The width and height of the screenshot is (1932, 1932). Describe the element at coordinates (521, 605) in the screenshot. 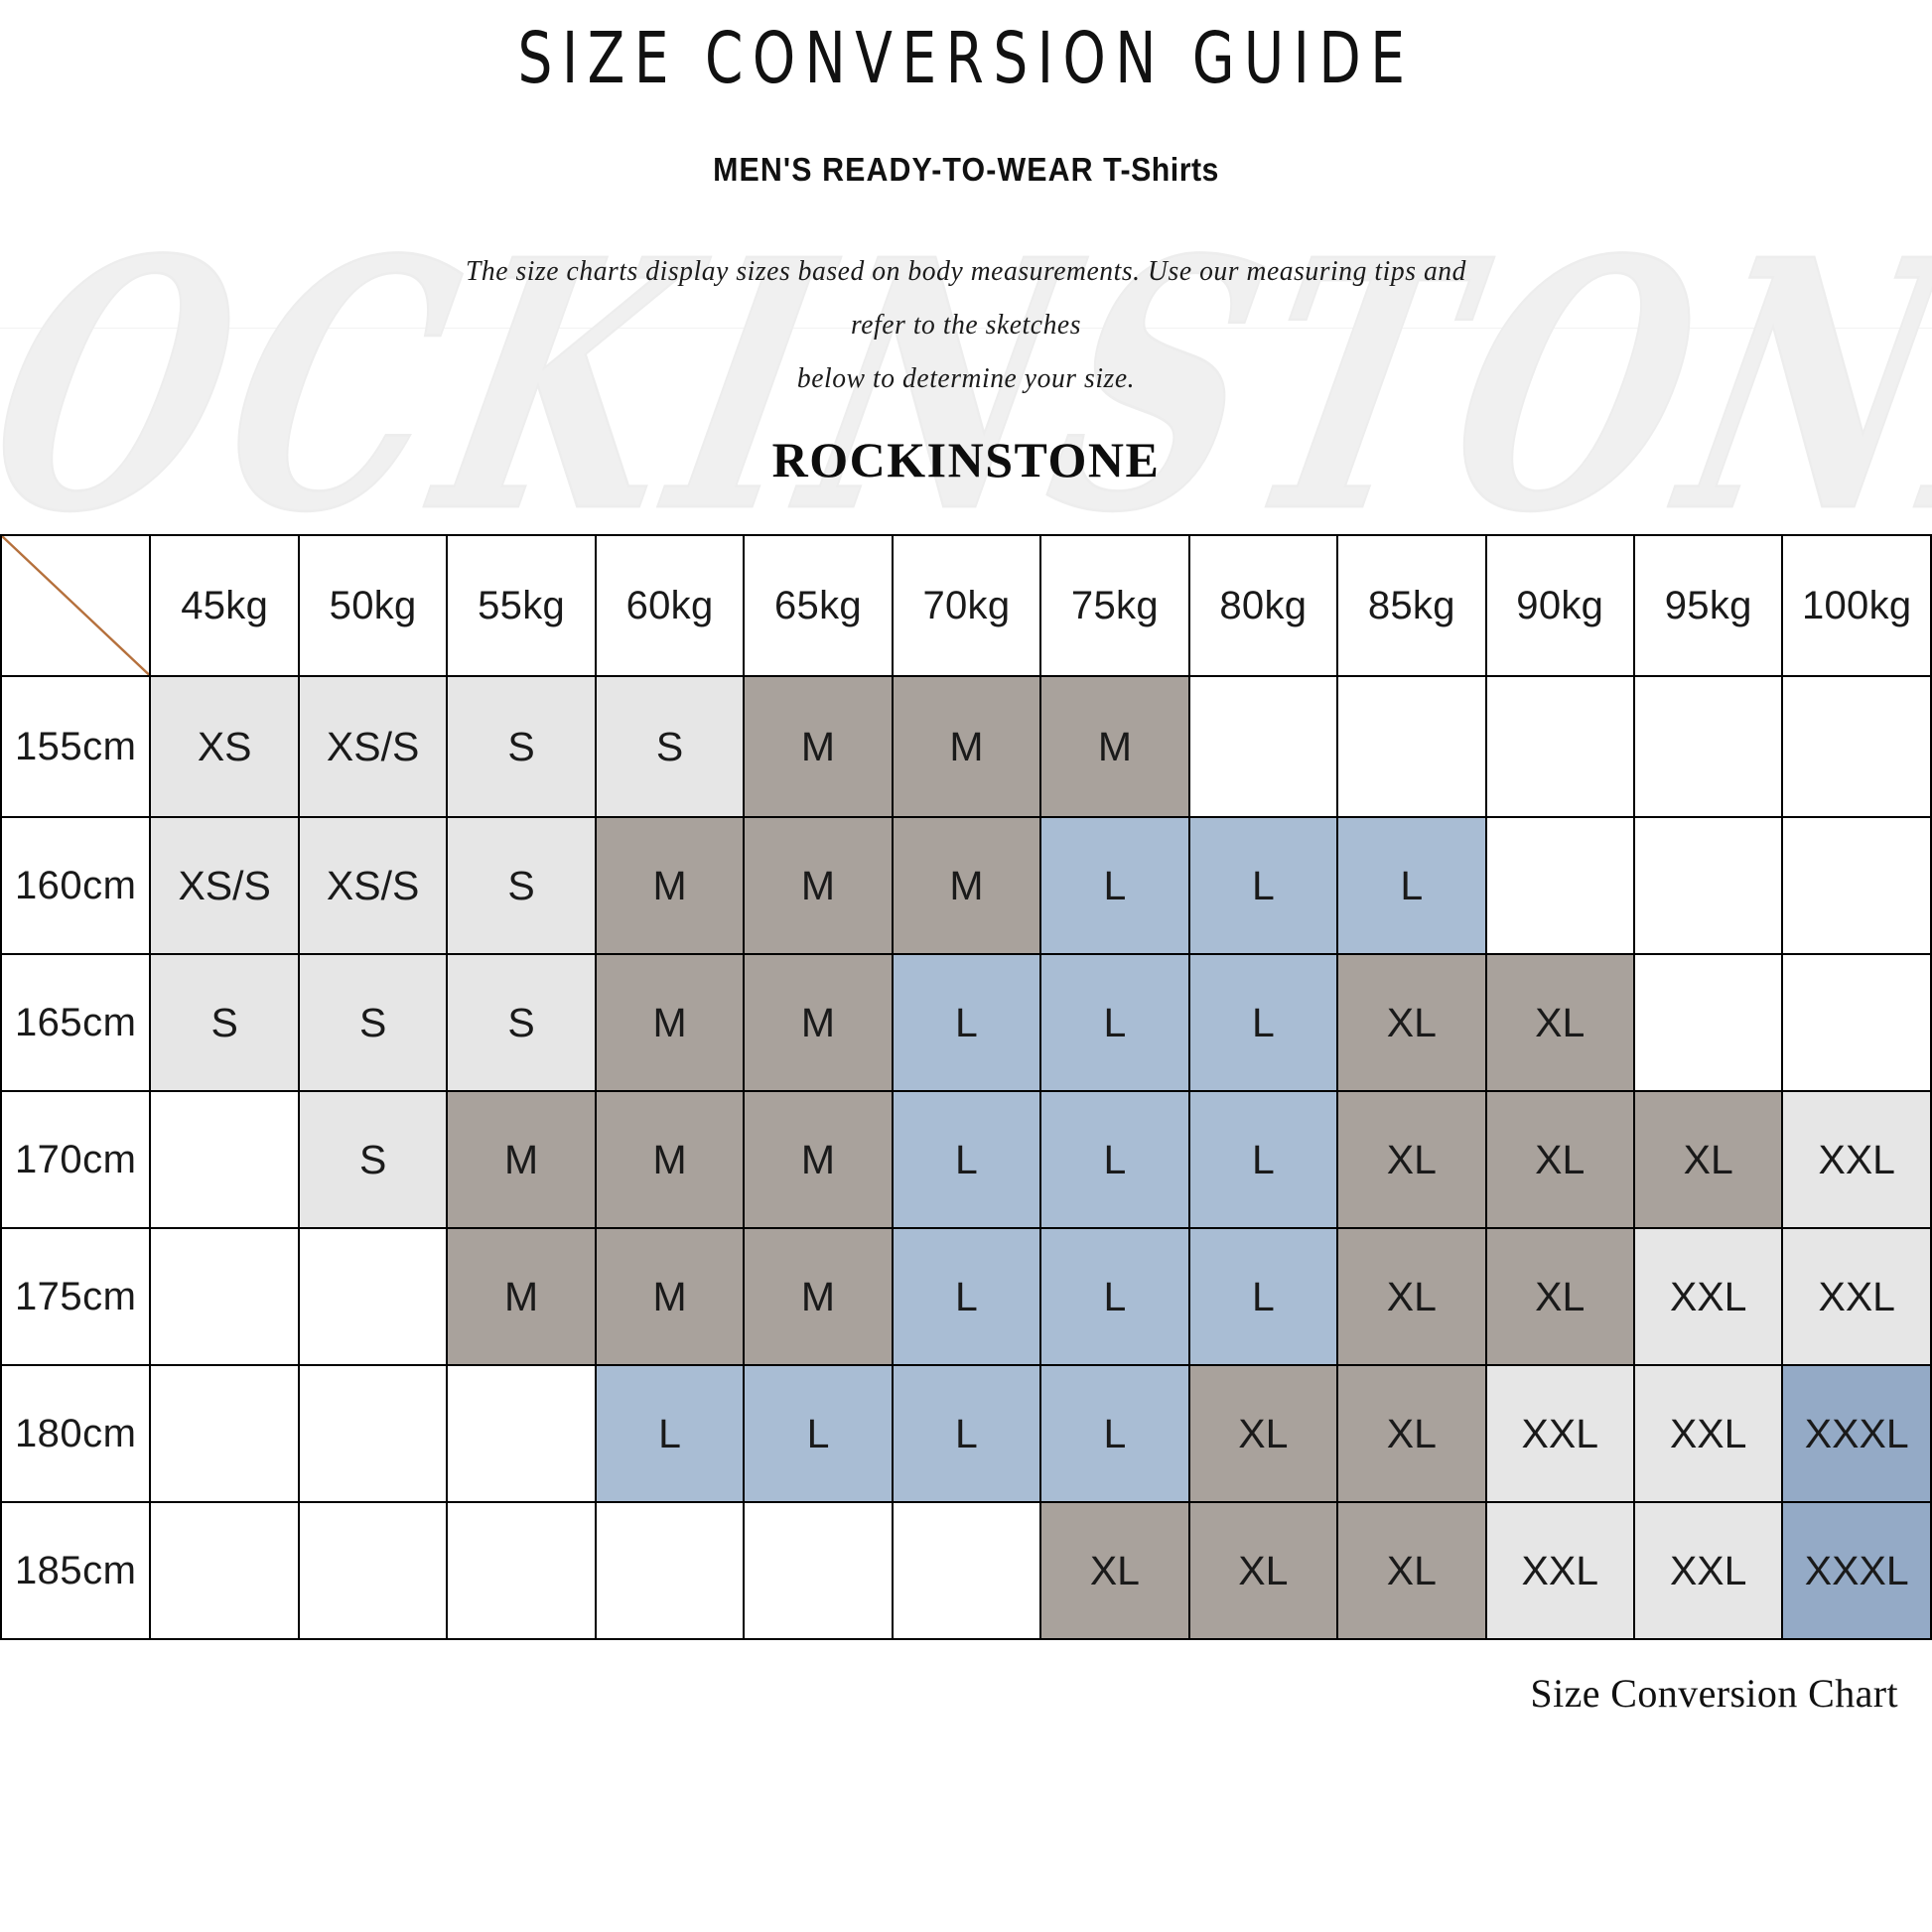

I see `column-header-weight: 55kg` at that location.